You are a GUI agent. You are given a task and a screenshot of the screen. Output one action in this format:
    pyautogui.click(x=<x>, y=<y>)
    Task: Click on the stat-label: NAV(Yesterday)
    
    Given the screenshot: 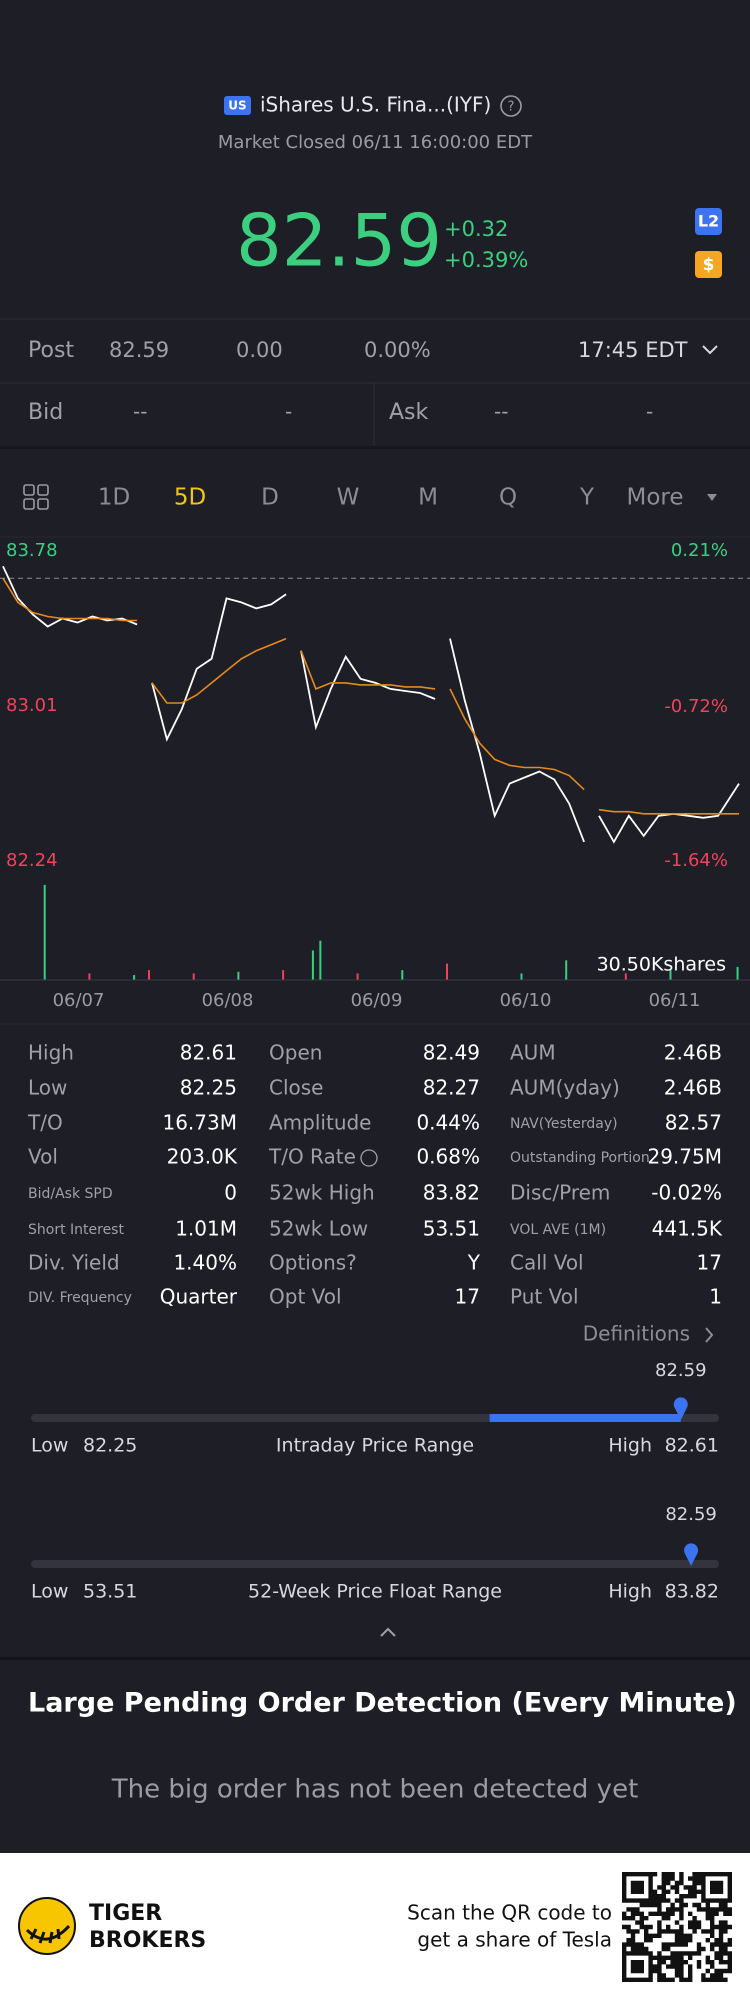 What is the action you would take?
    pyautogui.click(x=564, y=1124)
    